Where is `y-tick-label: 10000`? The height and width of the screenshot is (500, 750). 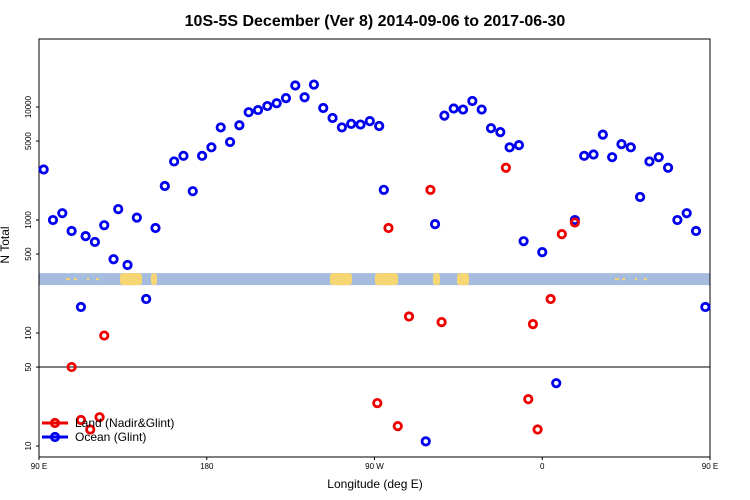 y-tick-label: 10000 is located at coordinates (28, 106).